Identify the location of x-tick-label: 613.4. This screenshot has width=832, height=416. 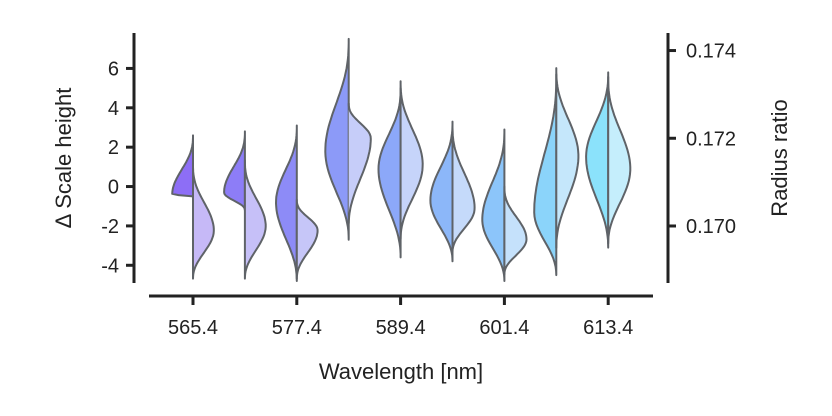
(608, 328).